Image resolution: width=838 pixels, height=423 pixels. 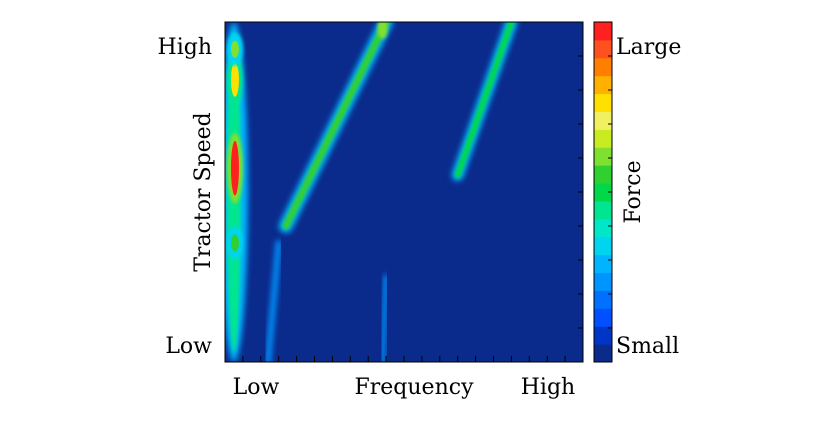 I want to click on x-tick-label-low: Low, so click(x=256, y=387).